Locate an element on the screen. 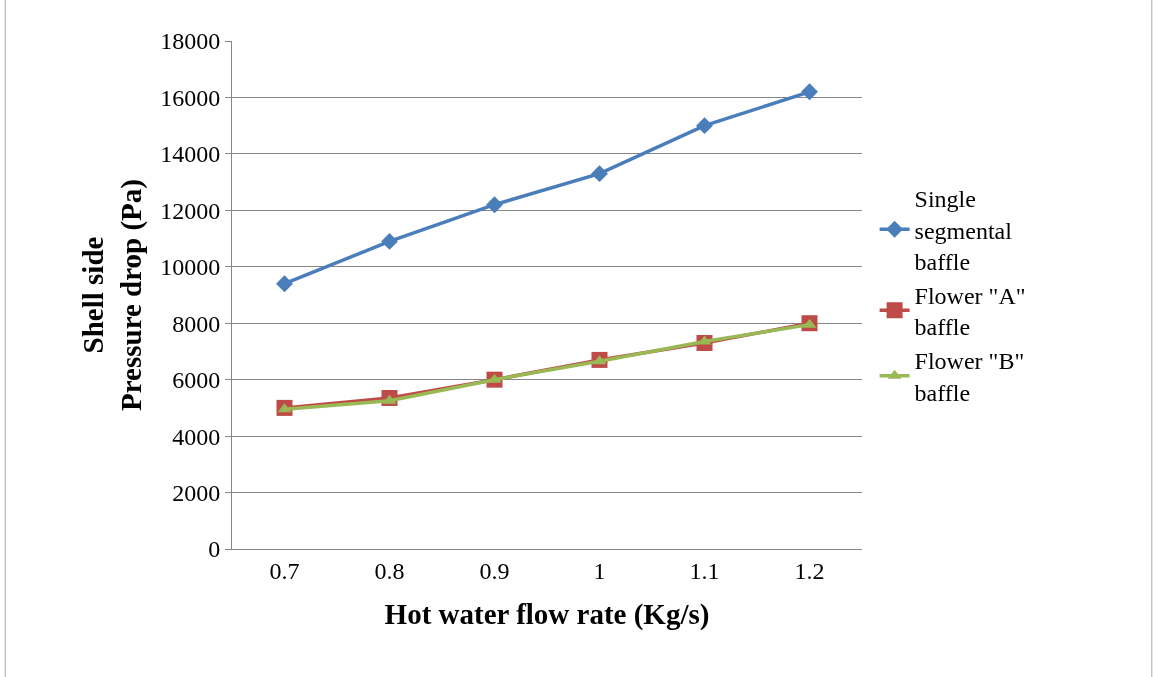 This screenshot has height=677, width=1153. x-axis-title: Hot water flow rate (Kg/s) is located at coordinates (547, 614).